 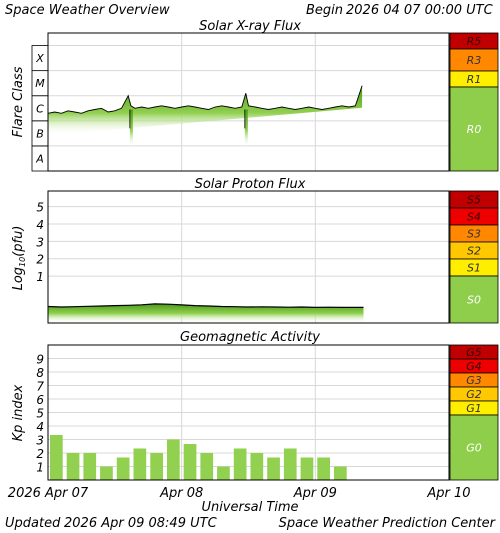 I want to click on kp-bars, so click(x=198, y=457).